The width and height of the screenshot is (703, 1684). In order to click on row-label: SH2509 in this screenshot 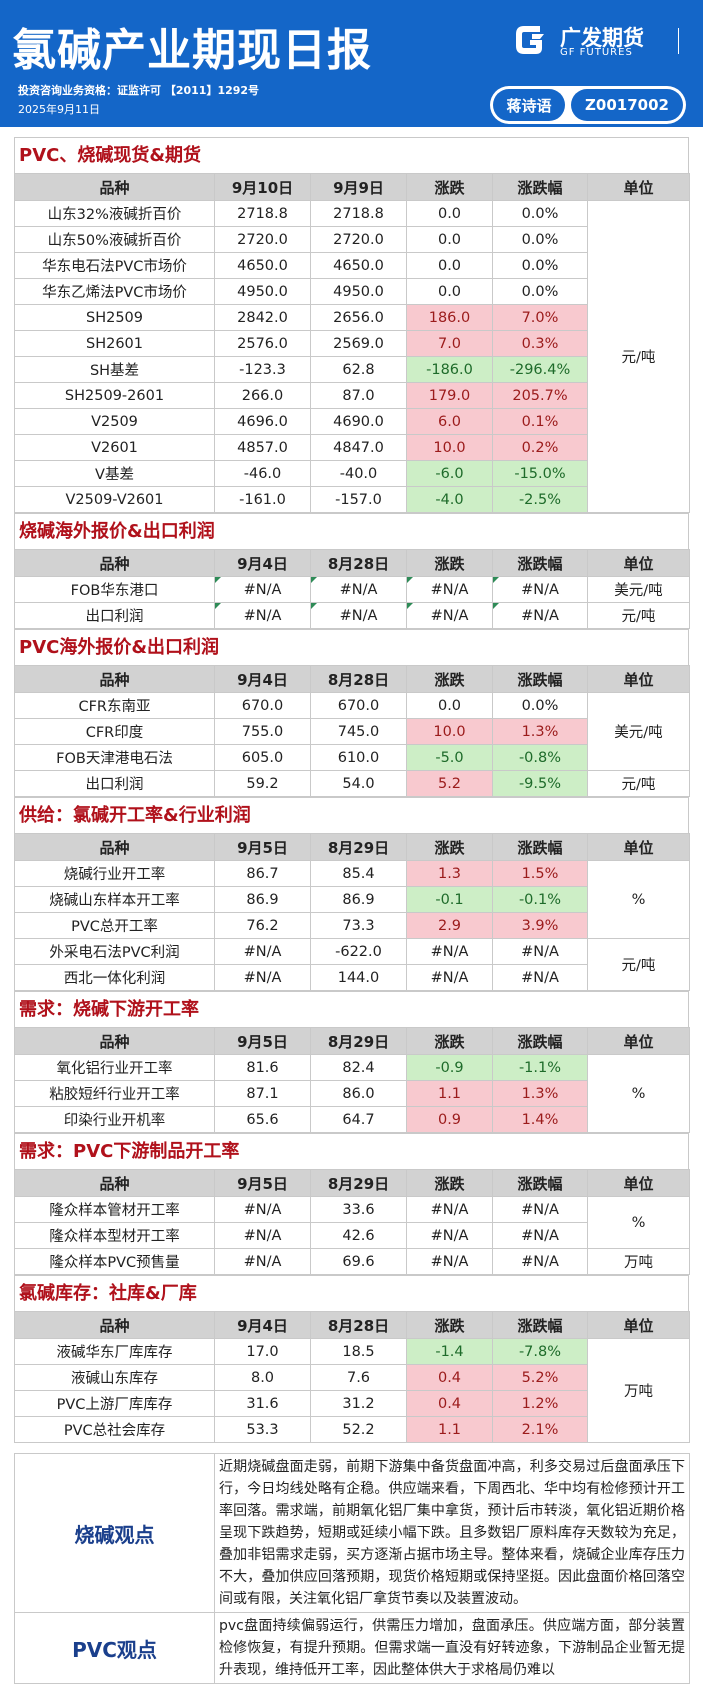, I will do `click(114, 317)`.